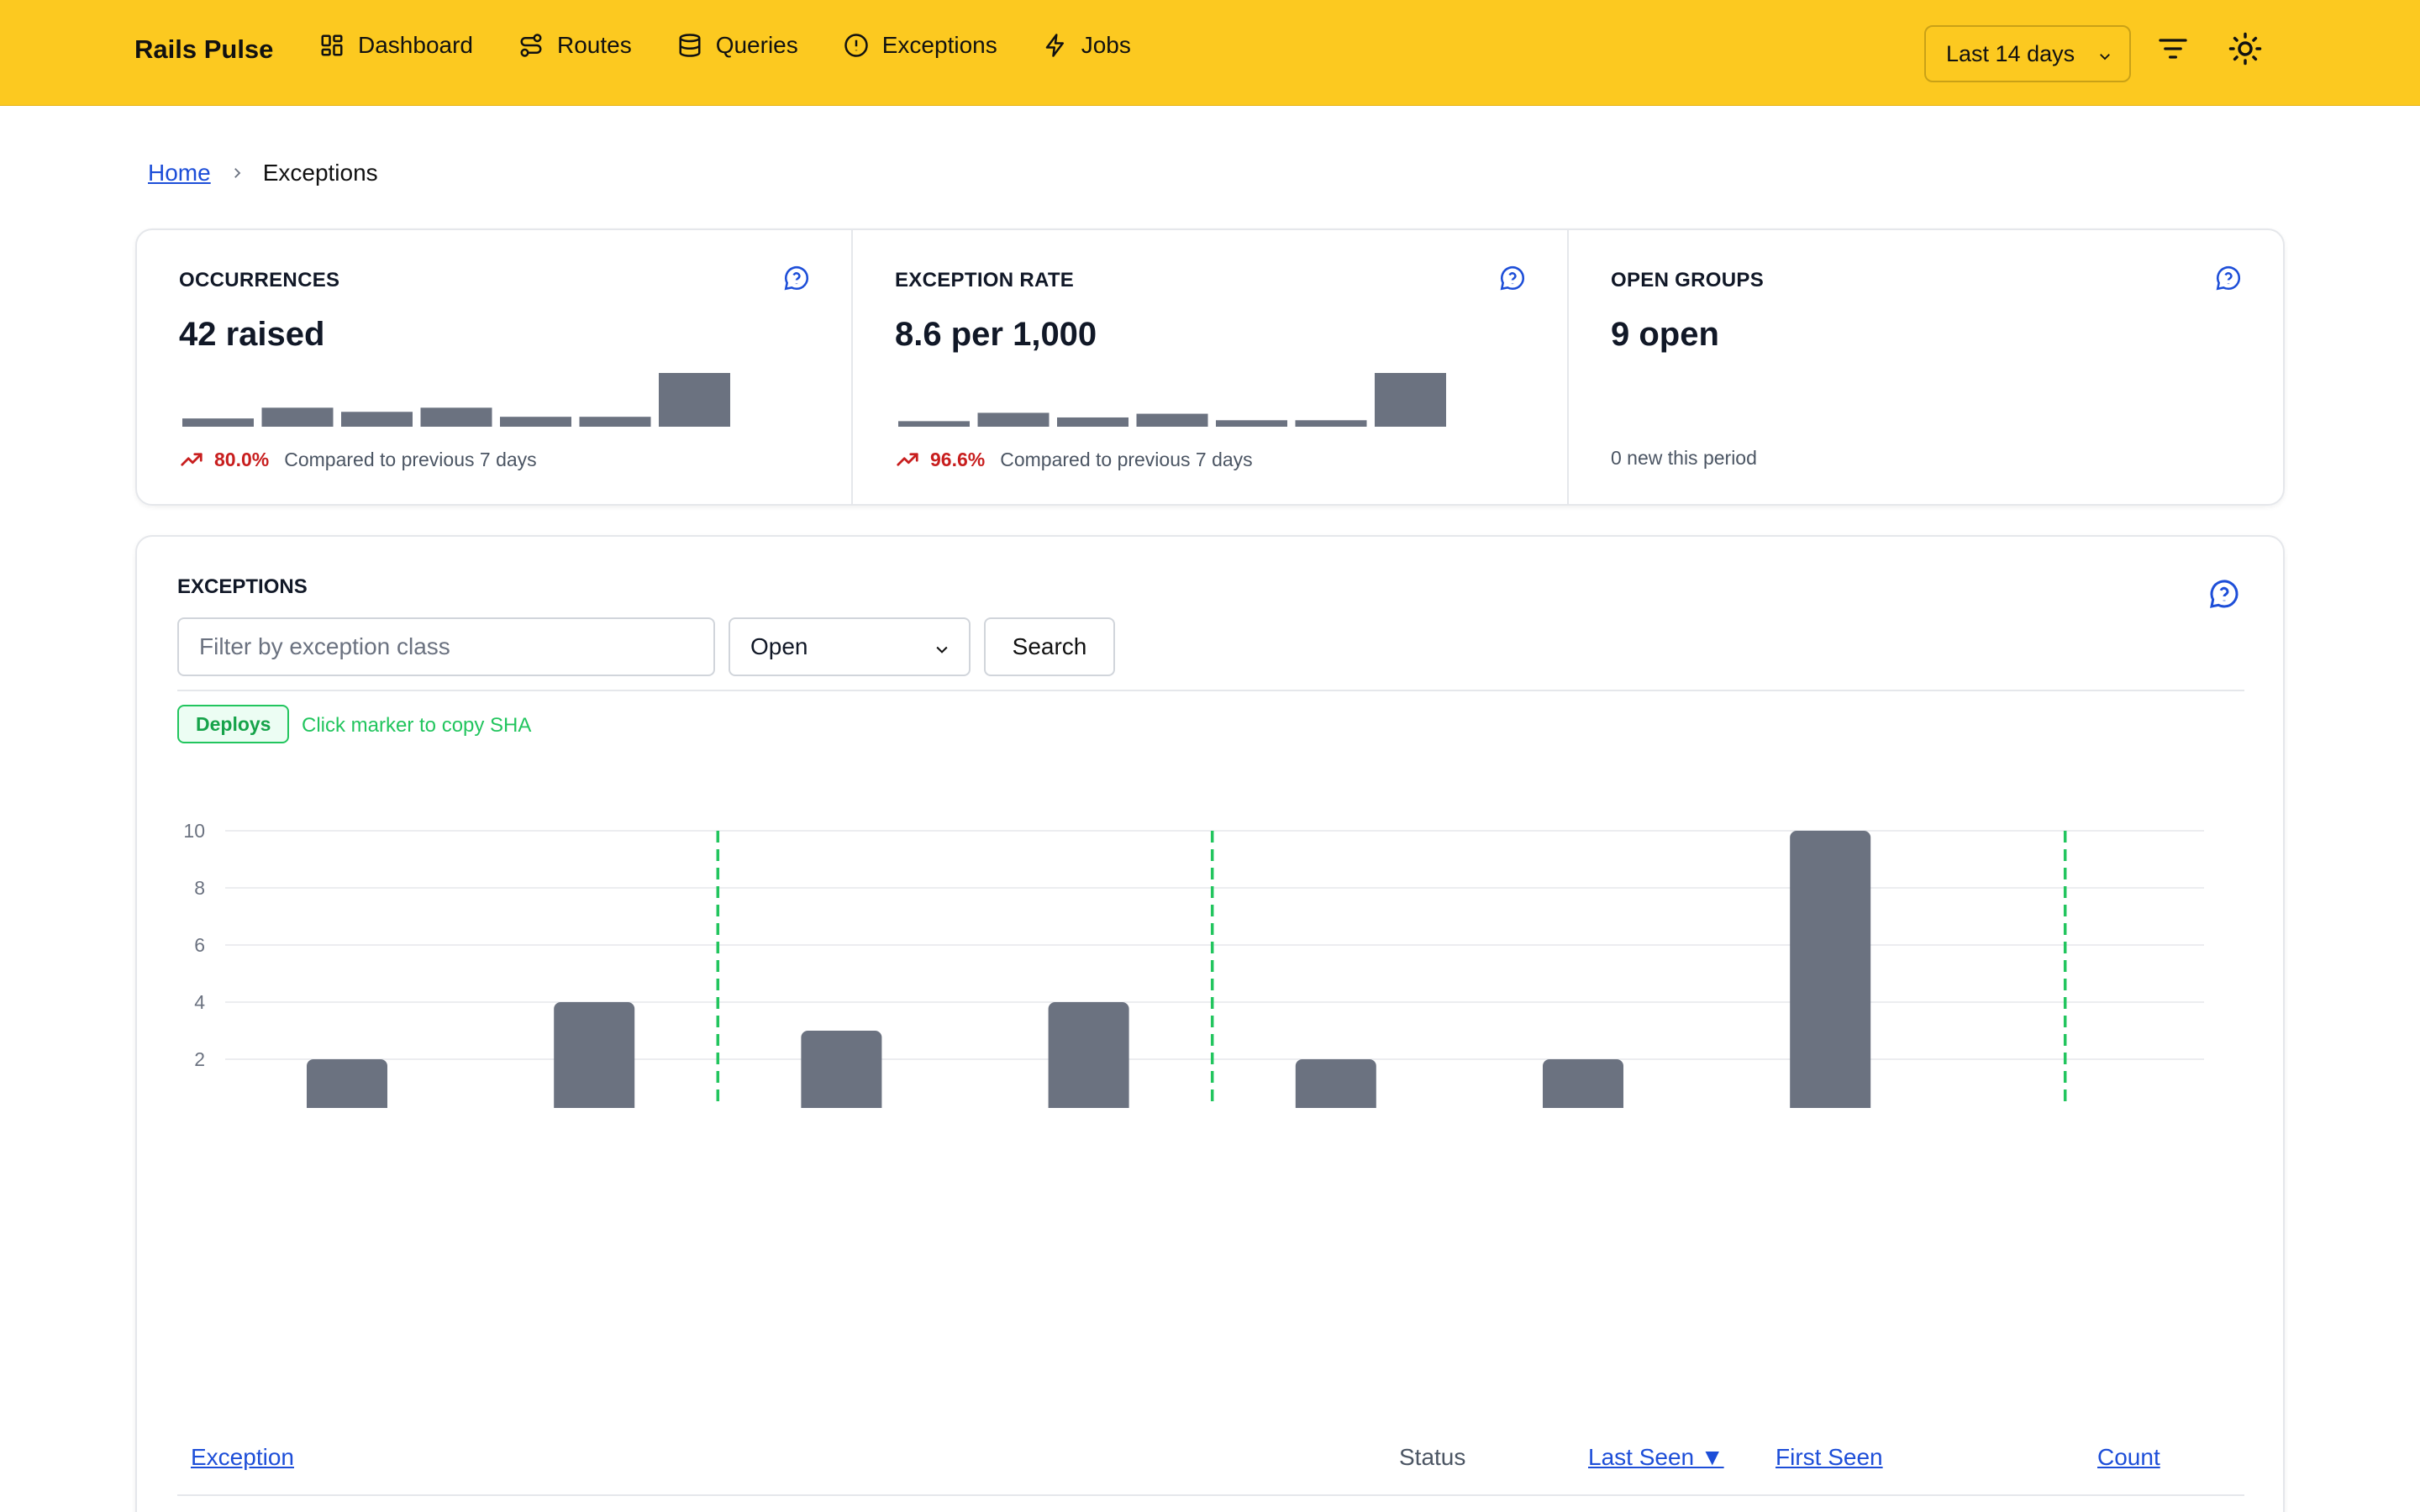 This screenshot has height=1512, width=2420. I want to click on column-header-count: Count, so click(2128, 1457).